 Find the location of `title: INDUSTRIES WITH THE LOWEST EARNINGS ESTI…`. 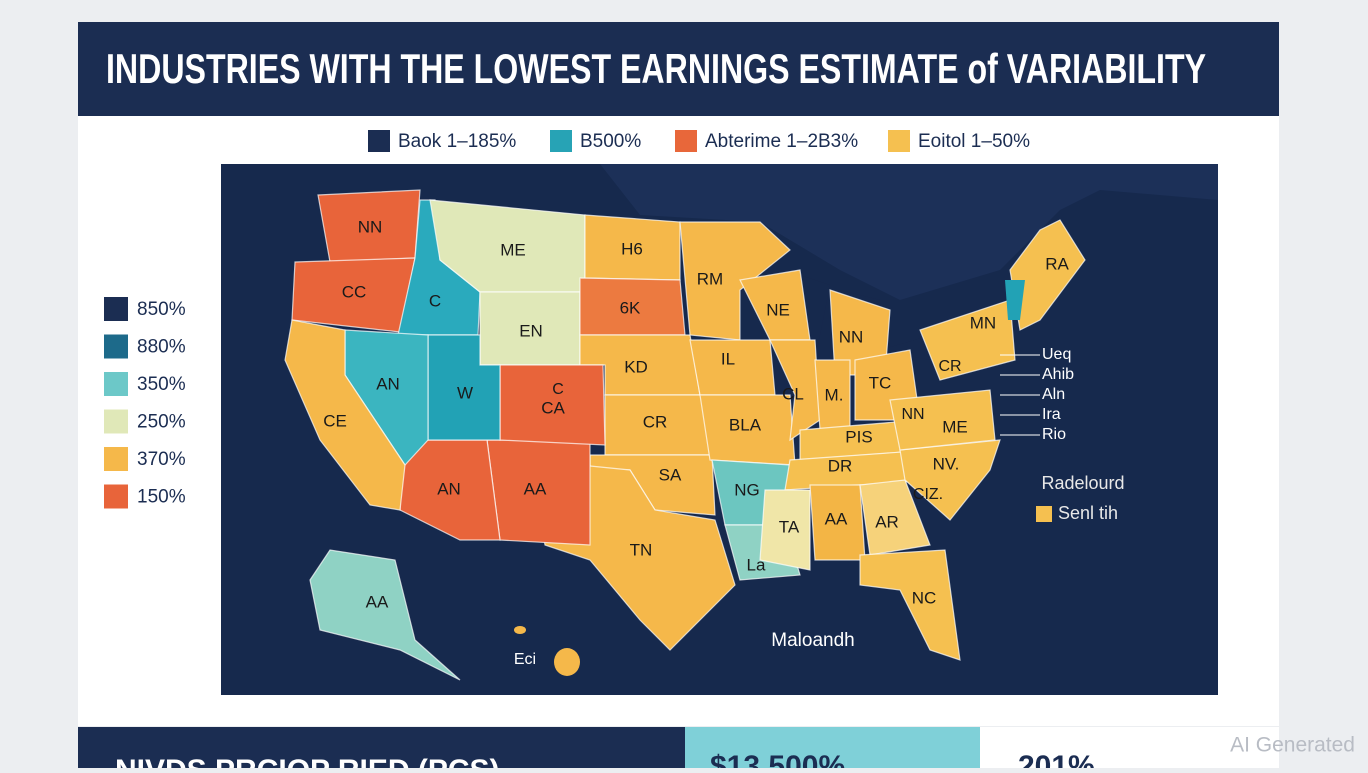

title: INDUSTRIES WITH THE LOWEST EARNINGS ESTI… is located at coordinates (656, 68).